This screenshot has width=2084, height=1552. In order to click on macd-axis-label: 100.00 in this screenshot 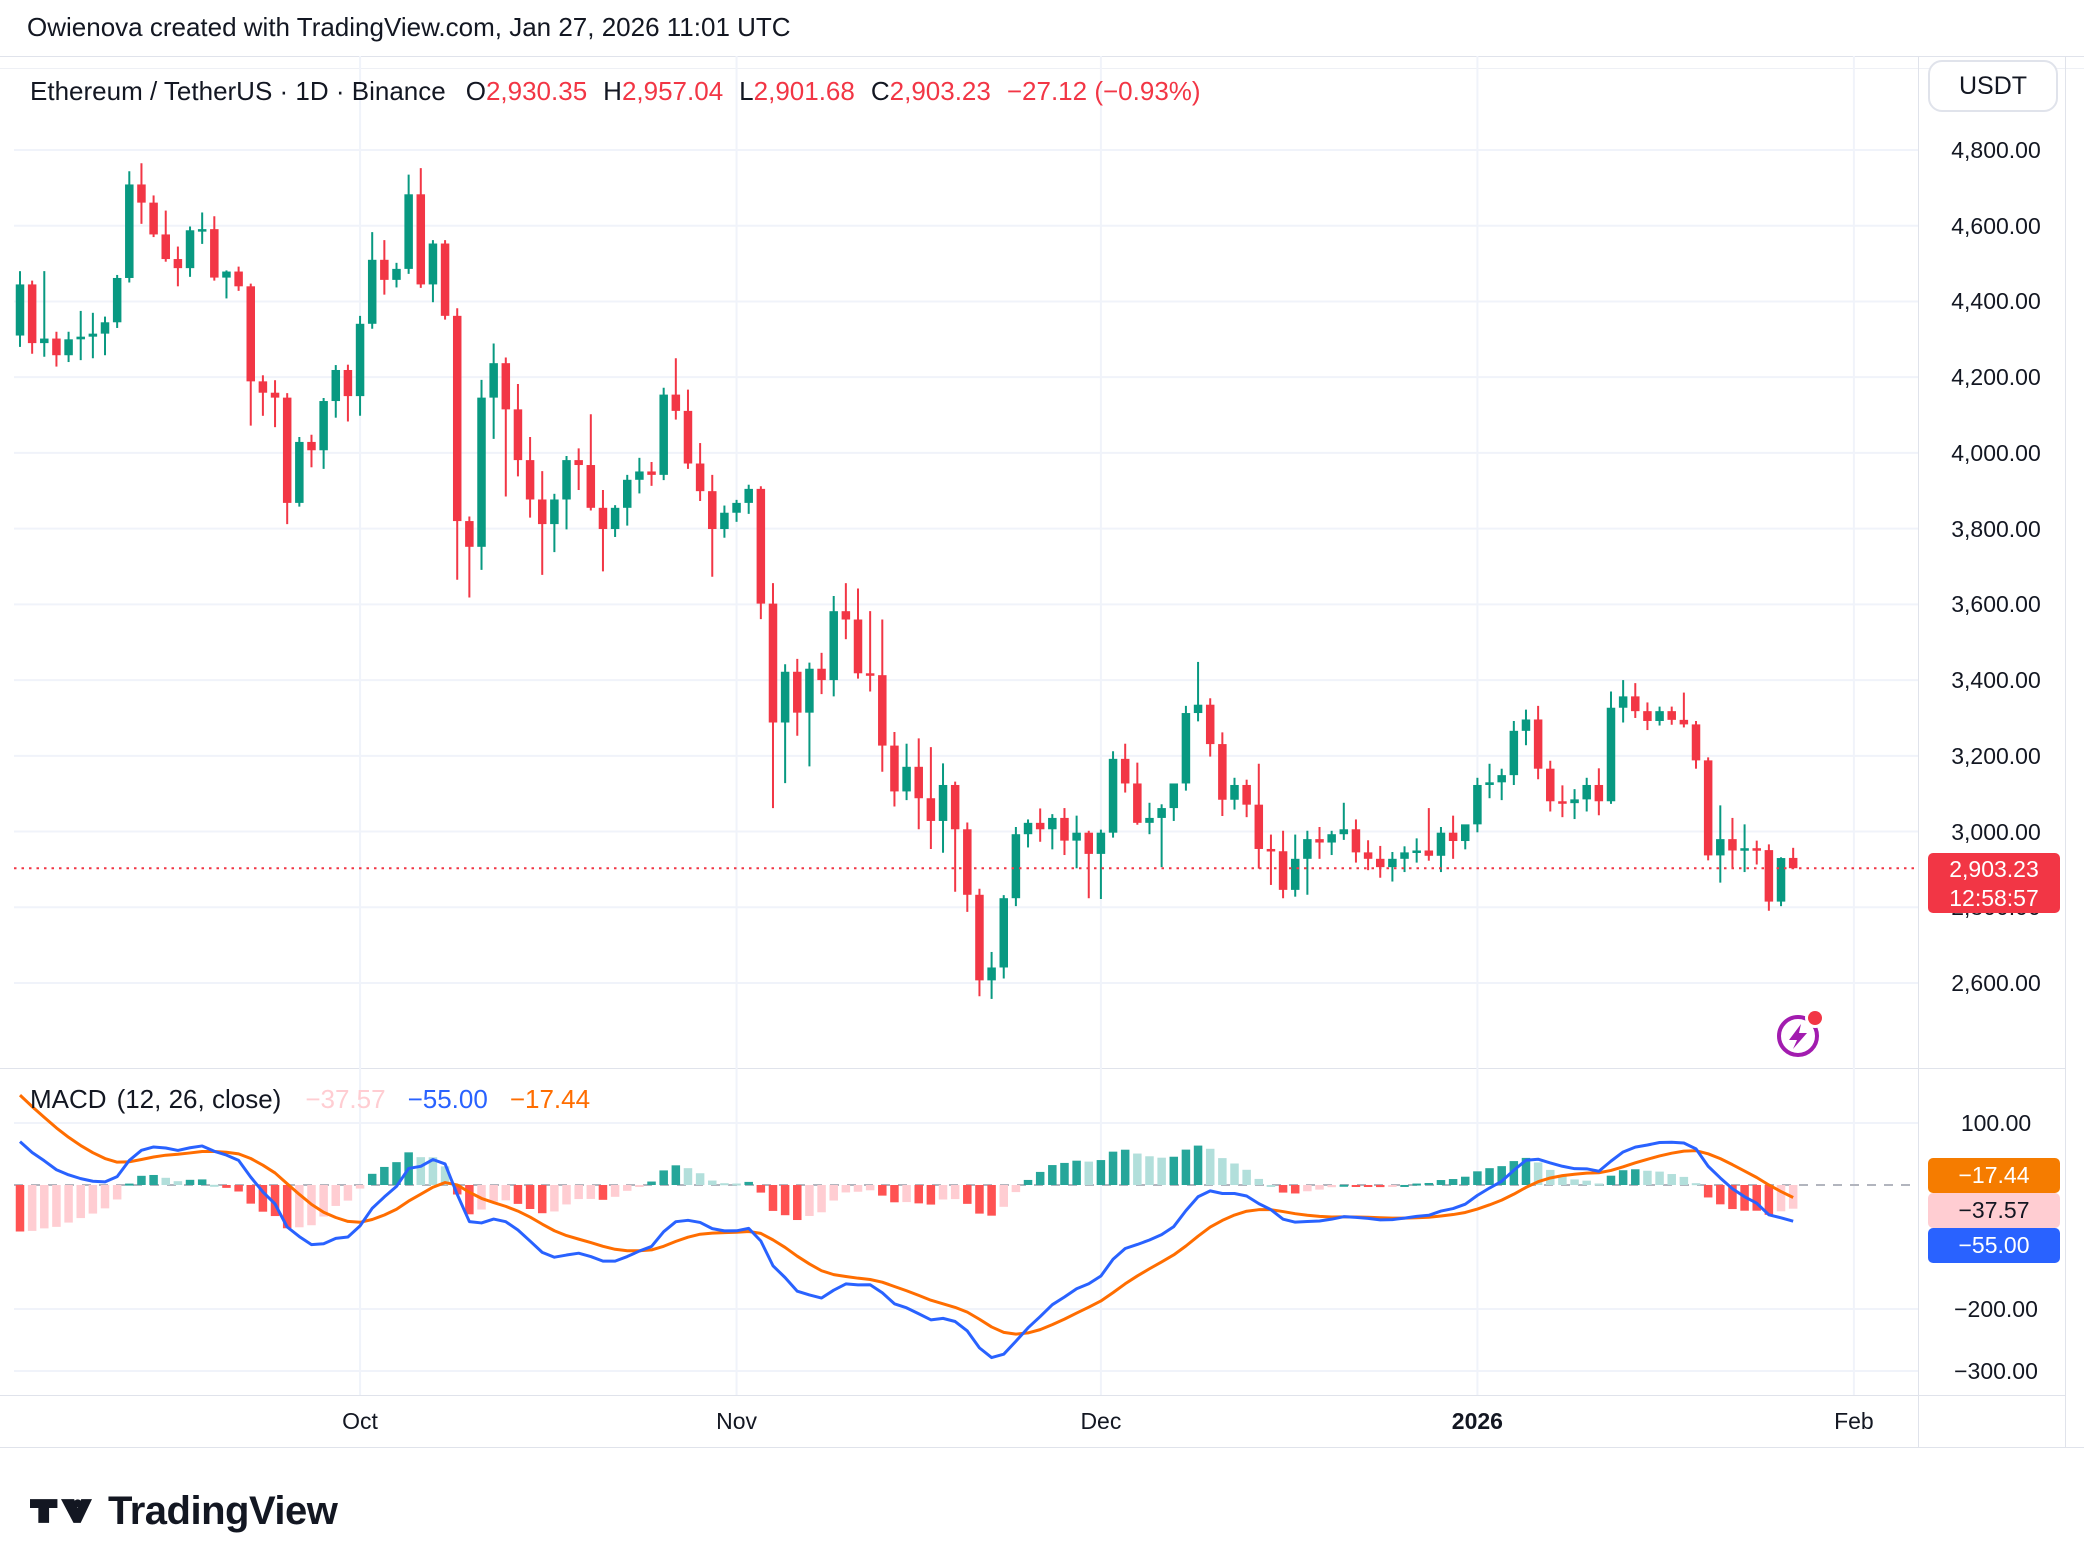, I will do `click(1996, 1123)`.